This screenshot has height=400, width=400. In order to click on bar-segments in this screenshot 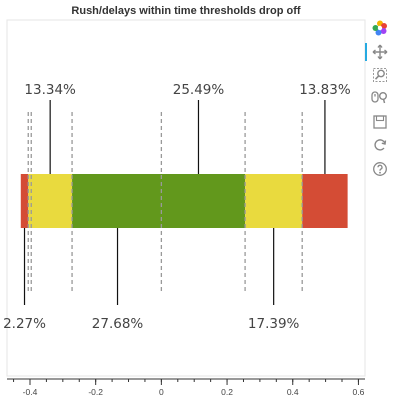, I will do `click(184, 201)`.